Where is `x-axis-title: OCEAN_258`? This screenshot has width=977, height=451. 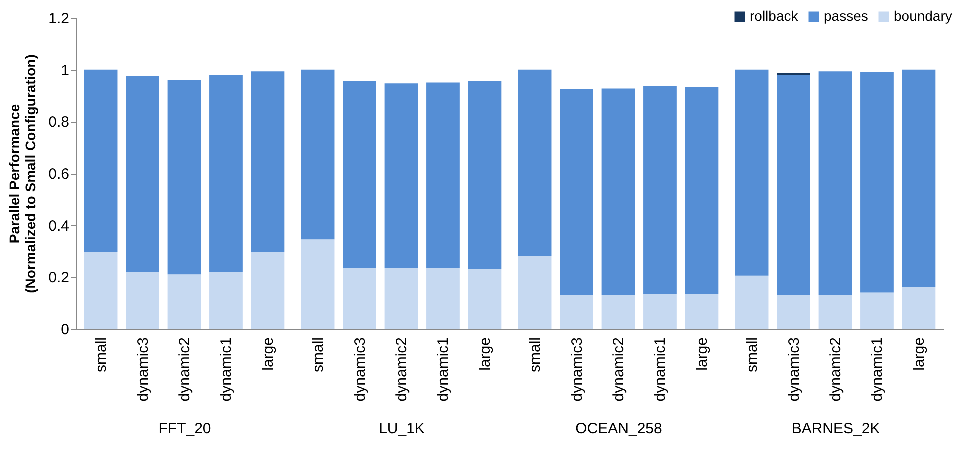
x-axis-title: OCEAN_258 is located at coordinates (619, 429).